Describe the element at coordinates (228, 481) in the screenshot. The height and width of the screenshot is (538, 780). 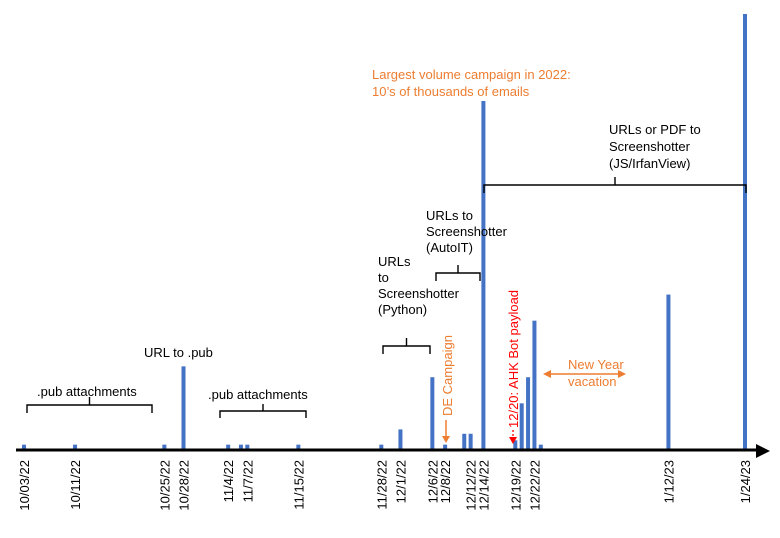
I see `tick-label-11-4-22: 11/4/22` at that location.